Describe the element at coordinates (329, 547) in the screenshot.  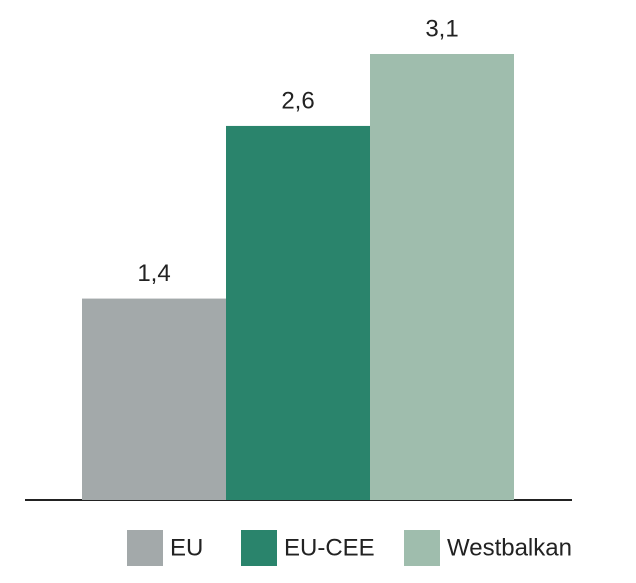
I see `legend-label: EU-CEE` at that location.